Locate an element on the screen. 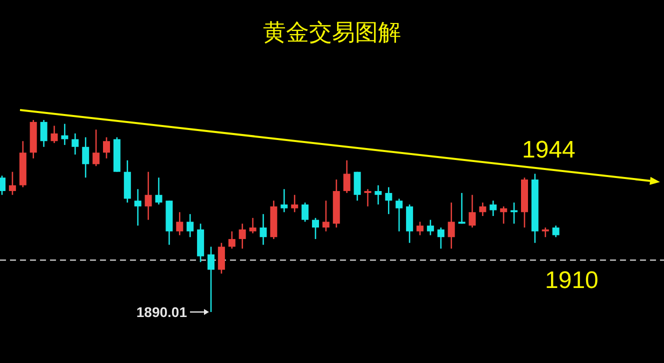 This screenshot has height=363, width=664. annotation: 1890.01 is located at coordinates (161, 312).